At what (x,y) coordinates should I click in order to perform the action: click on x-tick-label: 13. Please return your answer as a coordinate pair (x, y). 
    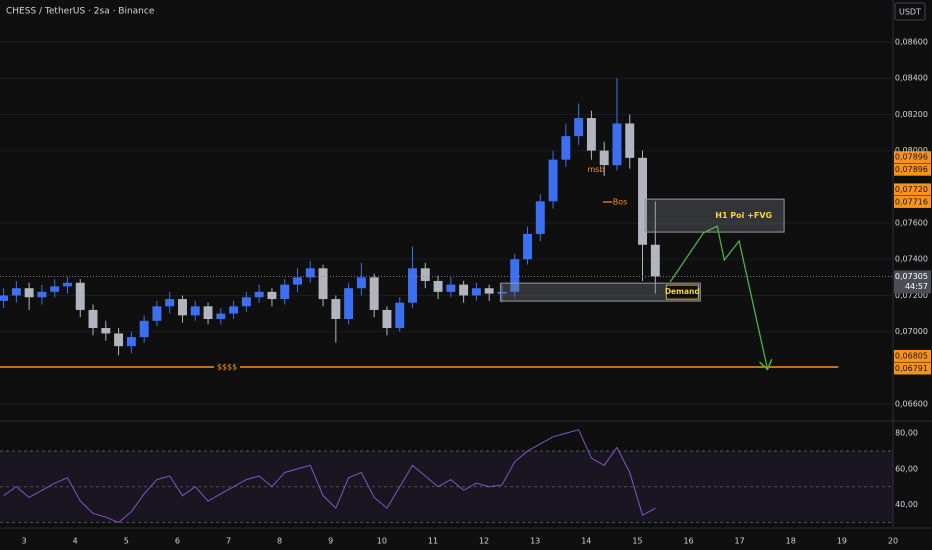
    Looking at the image, I should click on (535, 541).